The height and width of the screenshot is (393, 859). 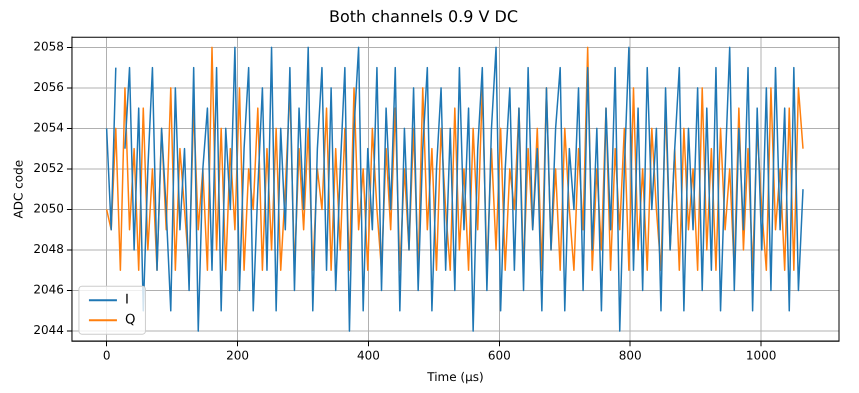 What do you see at coordinates (48, 127) in the screenshot?
I see `y-tick-label: 2054` at bounding box center [48, 127].